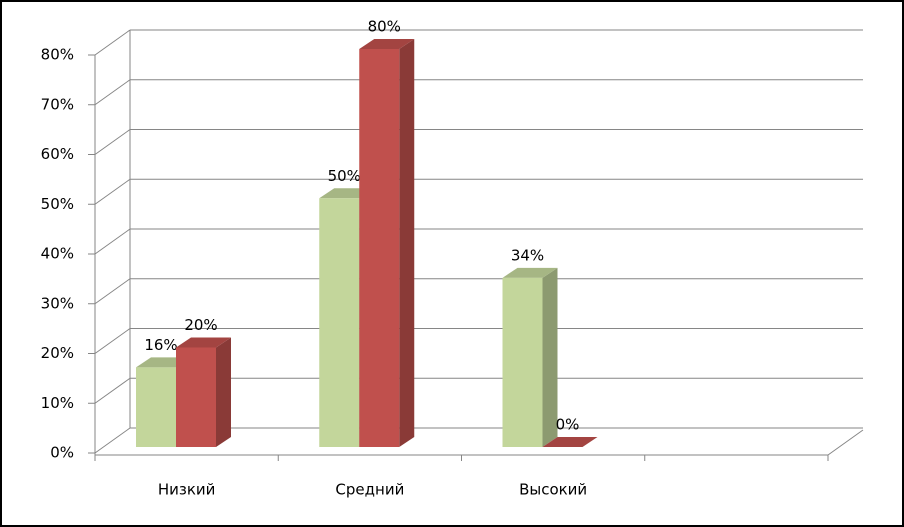 The image size is (904, 527). Describe the element at coordinates (527, 255) in the screenshot. I see `value-label: 34%` at that location.